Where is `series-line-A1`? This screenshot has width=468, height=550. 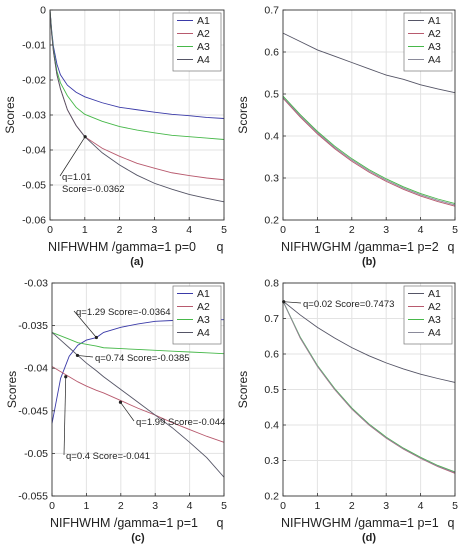
series-line-A1 is located at coordinates (137, 64).